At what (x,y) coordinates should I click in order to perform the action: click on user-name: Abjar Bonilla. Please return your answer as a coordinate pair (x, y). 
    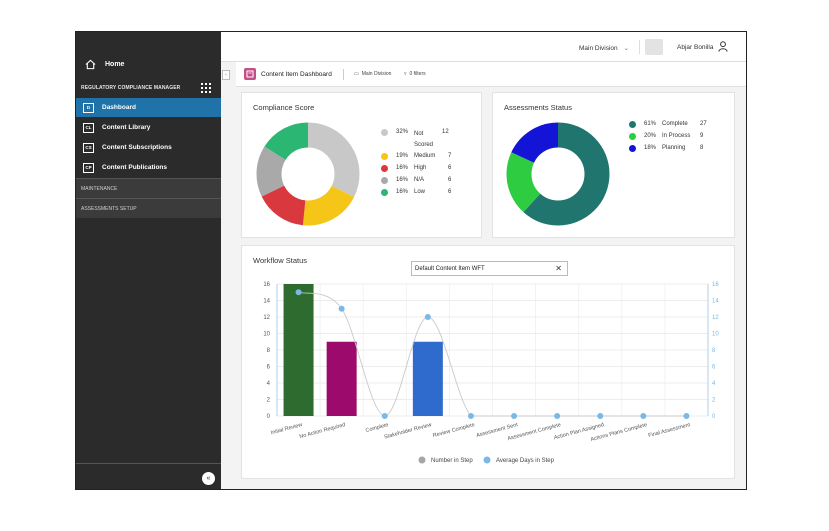
    Looking at the image, I should click on (695, 47).